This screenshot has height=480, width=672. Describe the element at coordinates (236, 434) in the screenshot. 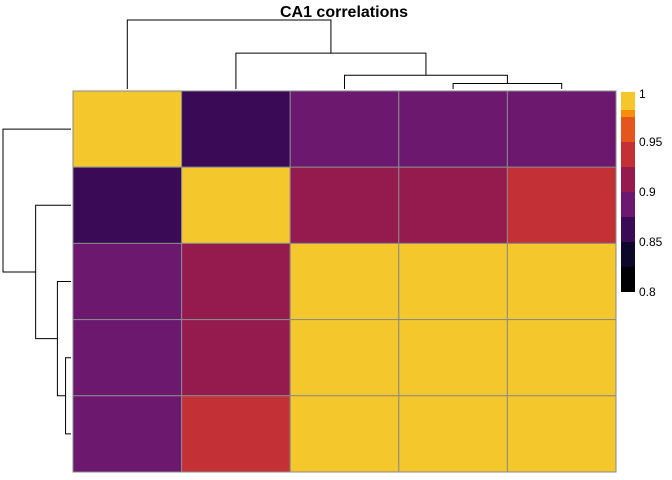

I see `heatmap-cell-r5-c2` at that location.